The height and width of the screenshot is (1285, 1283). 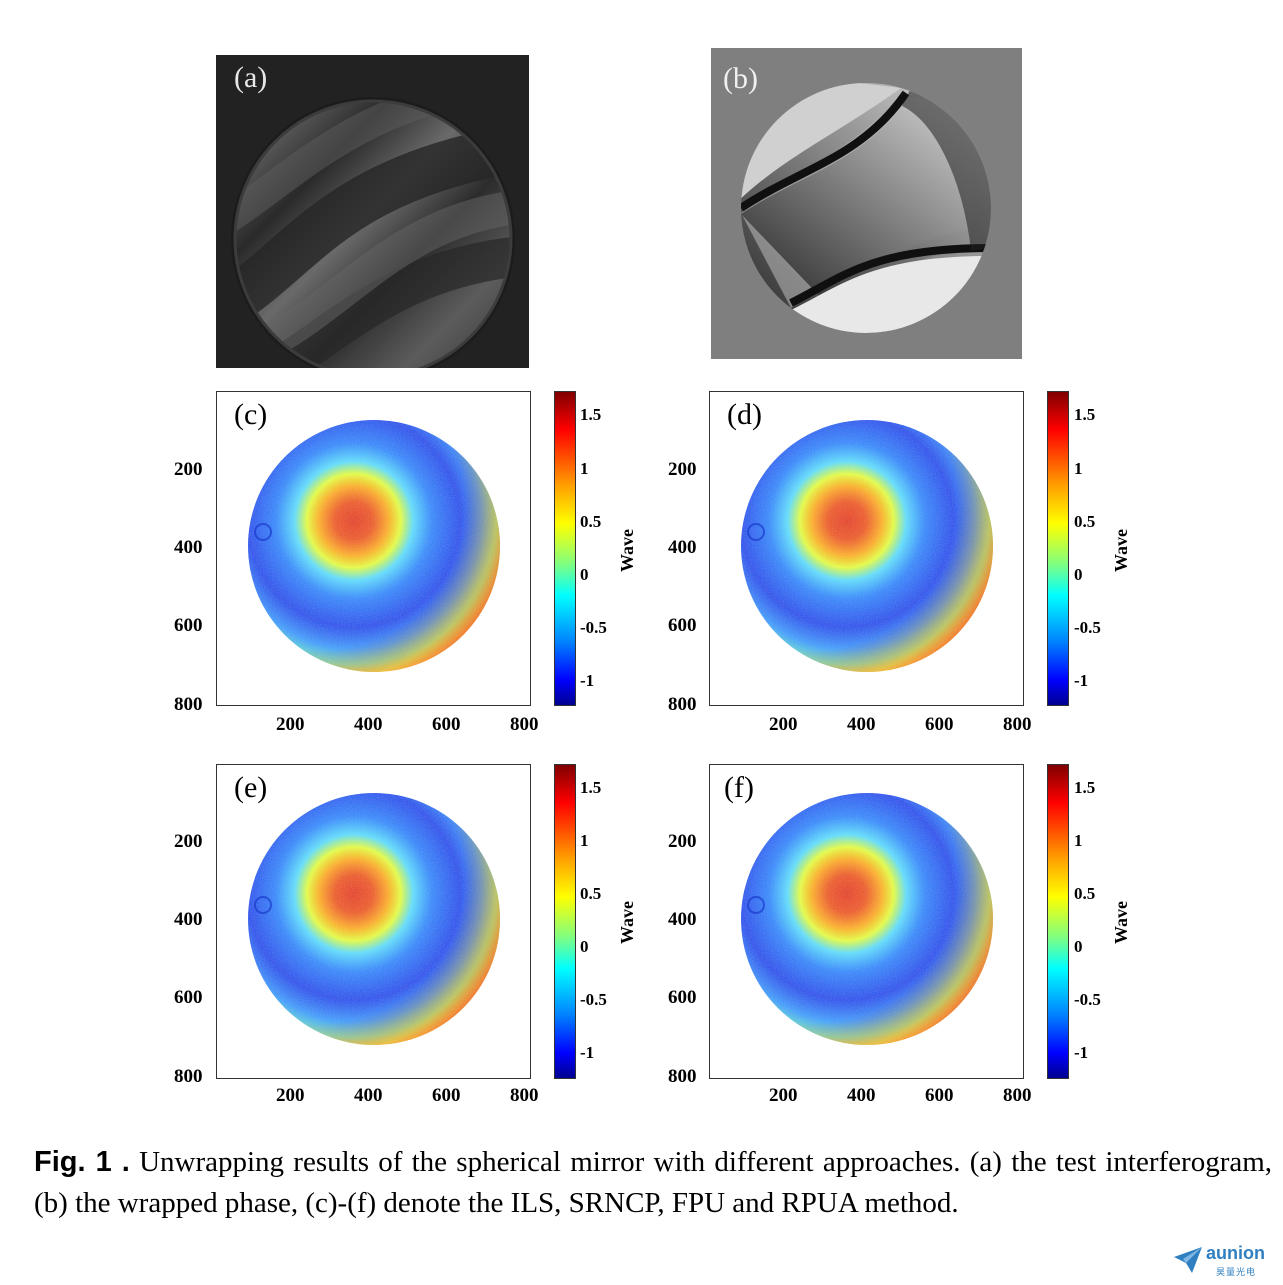 What do you see at coordinates (591, 414) in the screenshot?
I see `cb-tick-c-1.5: 1.5` at bounding box center [591, 414].